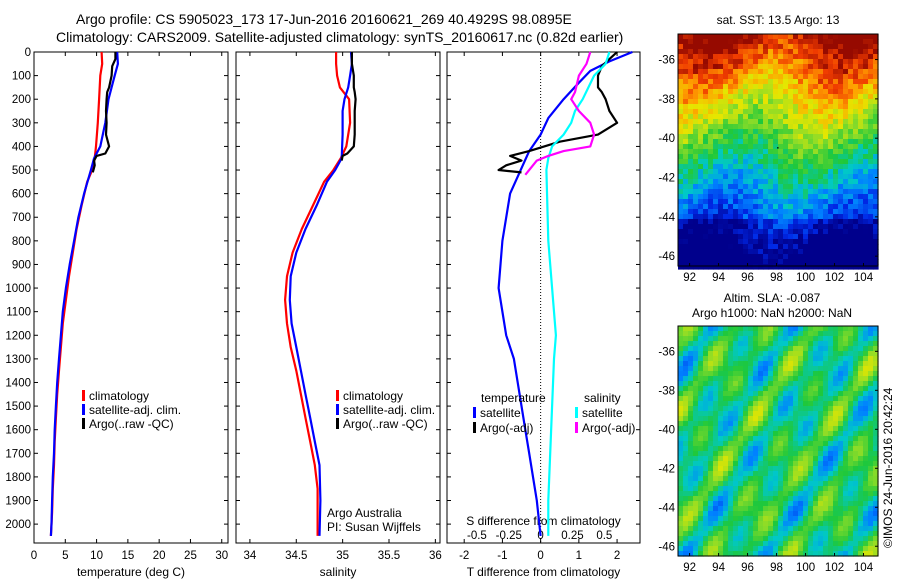 The image size is (900, 580). Describe the element at coordinates (474, 427) in the screenshot. I see `legend-swatch` at that location.